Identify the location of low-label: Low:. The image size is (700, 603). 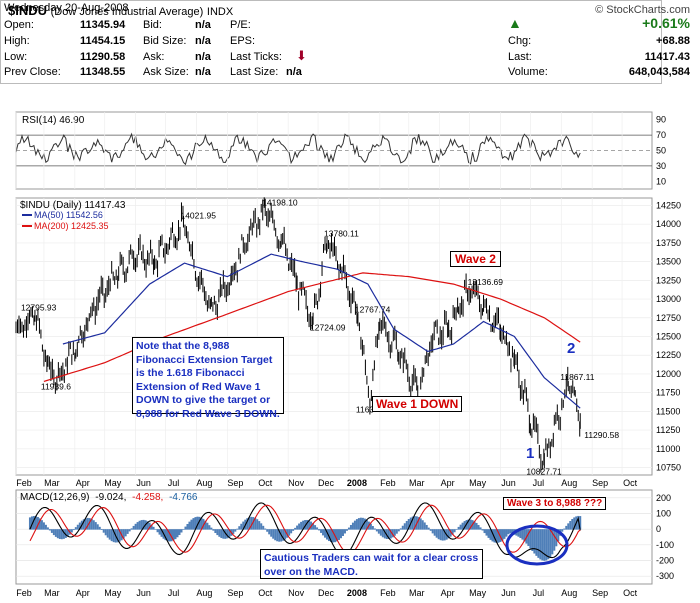
(16, 57).